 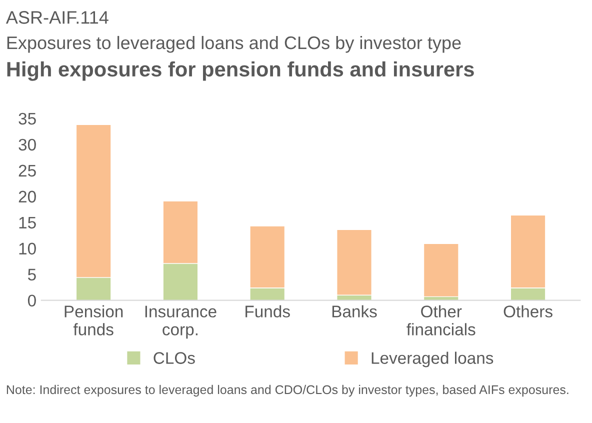 What do you see at coordinates (268, 311) in the screenshot?
I see `x-tick-label: Funds` at bounding box center [268, 311].